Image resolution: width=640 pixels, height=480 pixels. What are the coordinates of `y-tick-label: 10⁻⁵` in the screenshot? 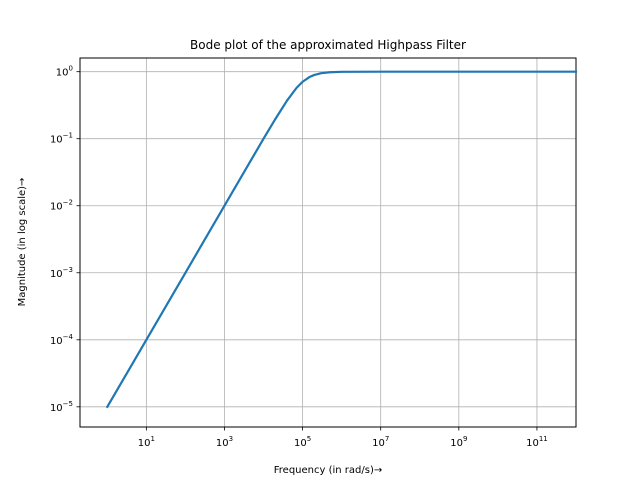 It's located at (61, 407).